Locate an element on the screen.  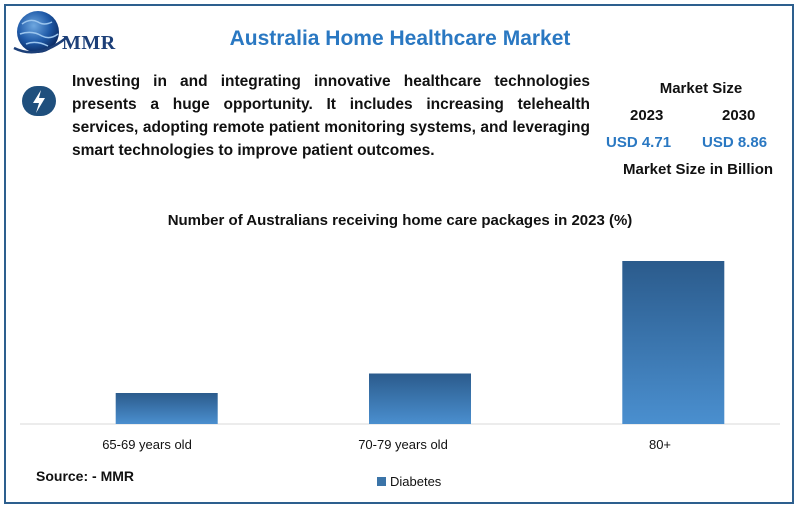
x-tick-label: 80+ is located at coordinates (660, 444).